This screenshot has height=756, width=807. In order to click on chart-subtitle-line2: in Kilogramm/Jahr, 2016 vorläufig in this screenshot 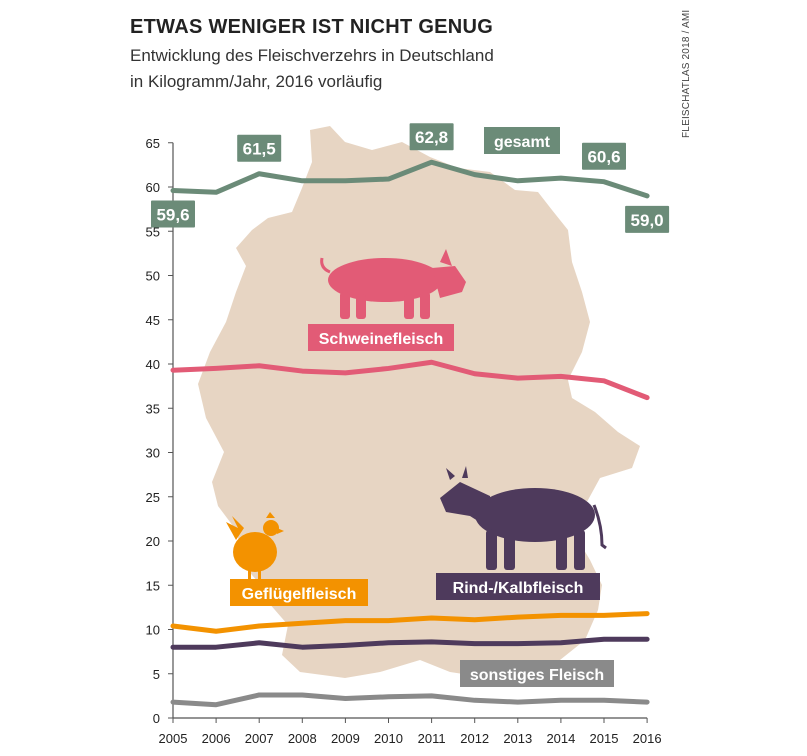, I will do `click(256, 81)`.